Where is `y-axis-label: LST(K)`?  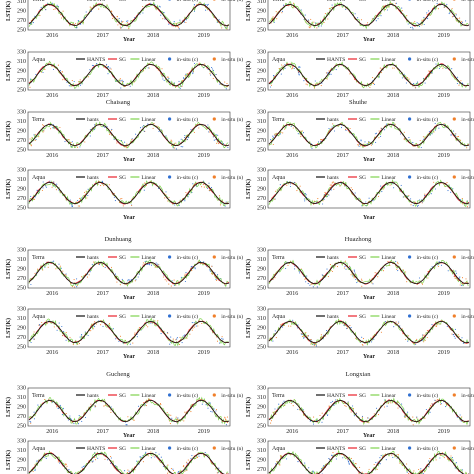 y-axis-label: LST(K) is located at coordinates (248, 460).